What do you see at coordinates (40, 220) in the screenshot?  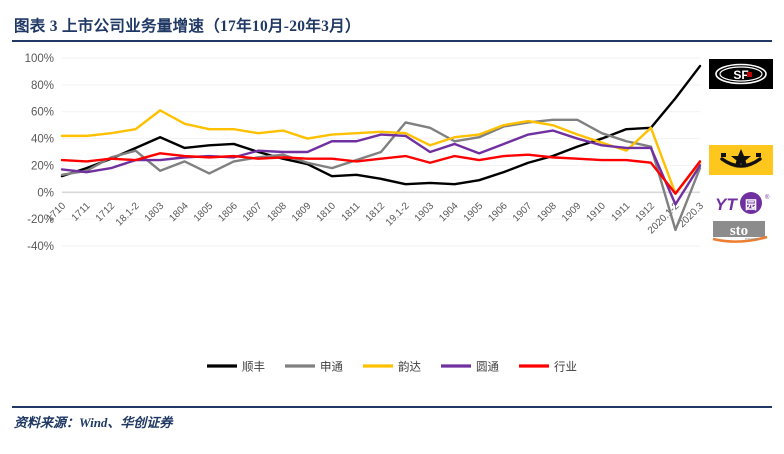 I see `y-axis-tick-label: -20%` at bounding box center [40, 220].